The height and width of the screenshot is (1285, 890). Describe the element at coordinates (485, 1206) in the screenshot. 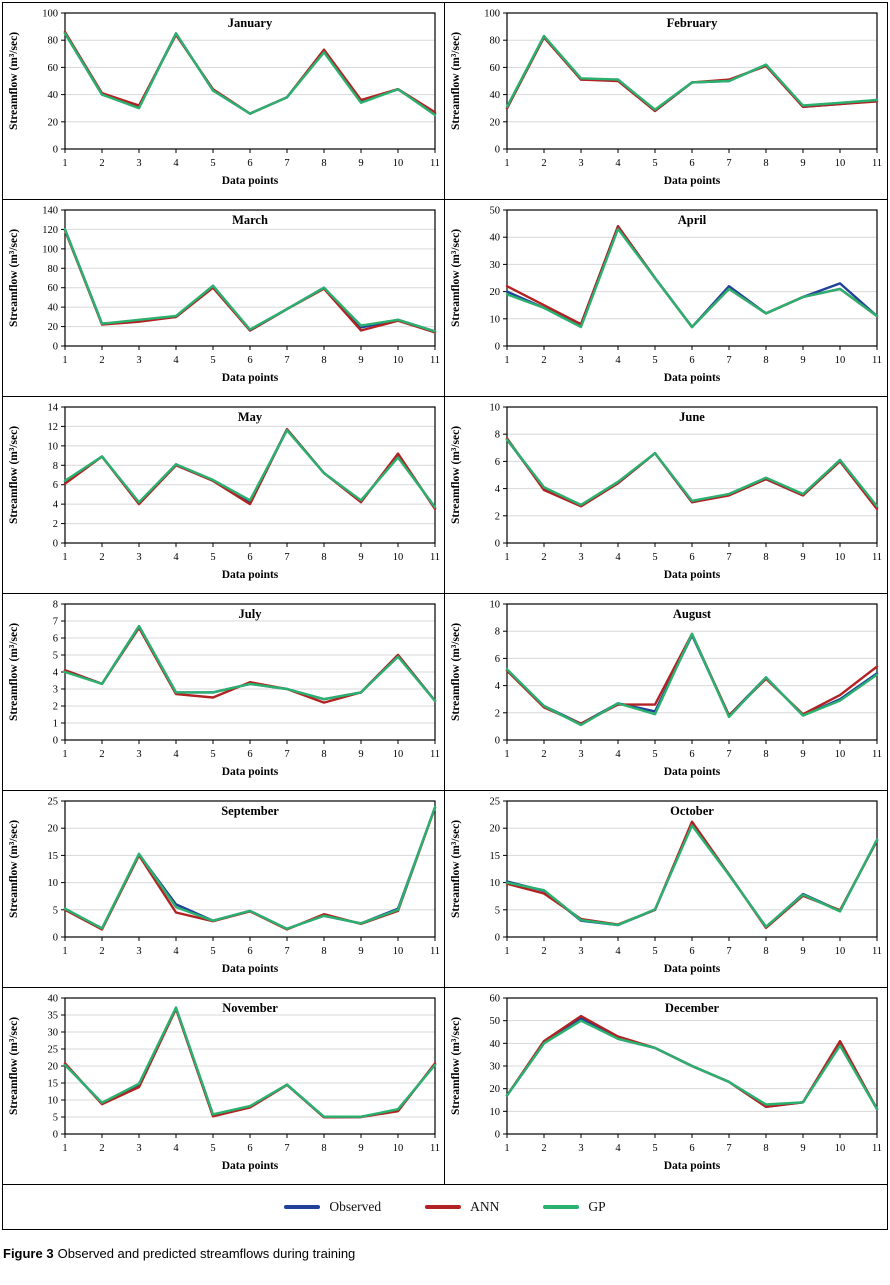

I see `legend-label: ANN` at that location.